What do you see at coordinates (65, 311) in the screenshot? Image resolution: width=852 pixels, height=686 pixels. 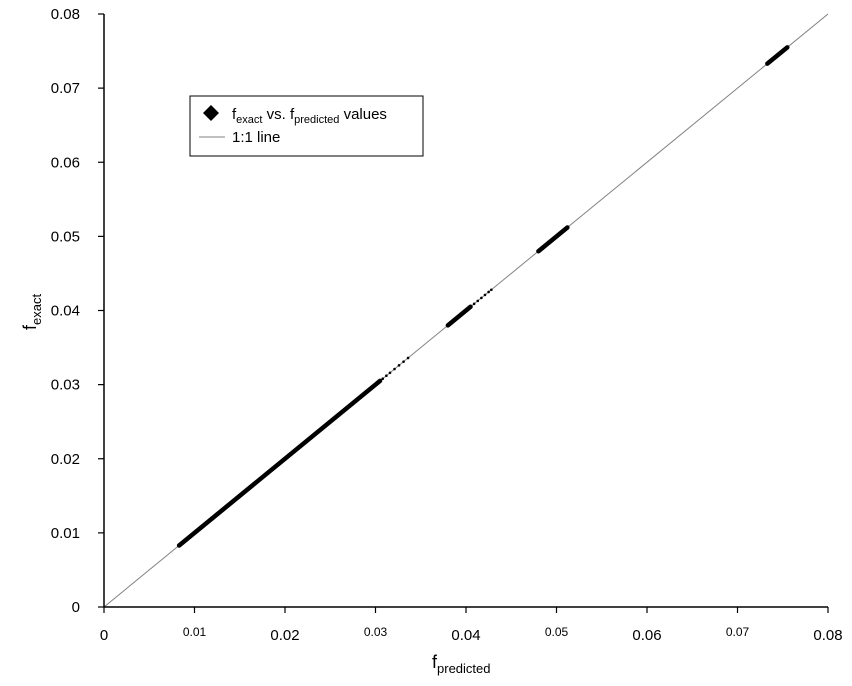 I see `y-tick-label: 0.04` at bounding box center [65, 311].